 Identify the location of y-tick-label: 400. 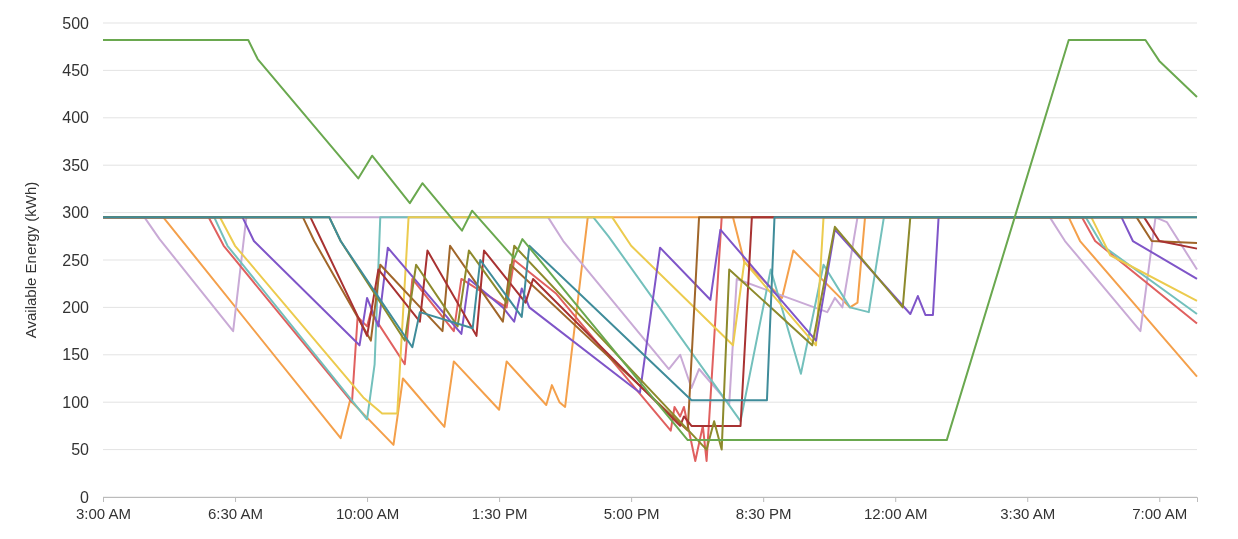
(76, 118).